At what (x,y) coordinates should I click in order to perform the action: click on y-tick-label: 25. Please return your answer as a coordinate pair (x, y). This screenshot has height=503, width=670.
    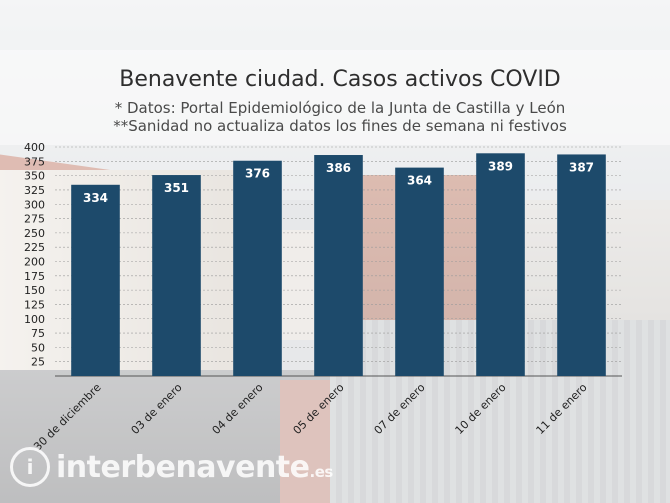
    Looking at the image, I should click on (38, 362).